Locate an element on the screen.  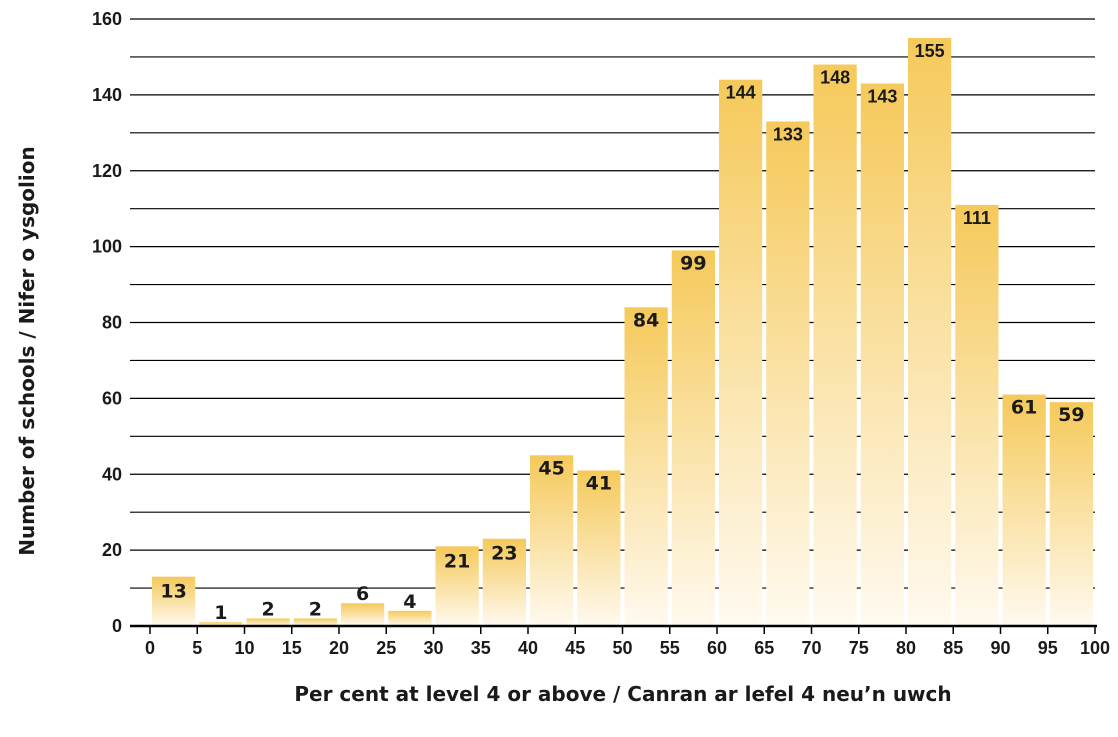
x-tick-label: 70 is located at coordinates (811, 648).